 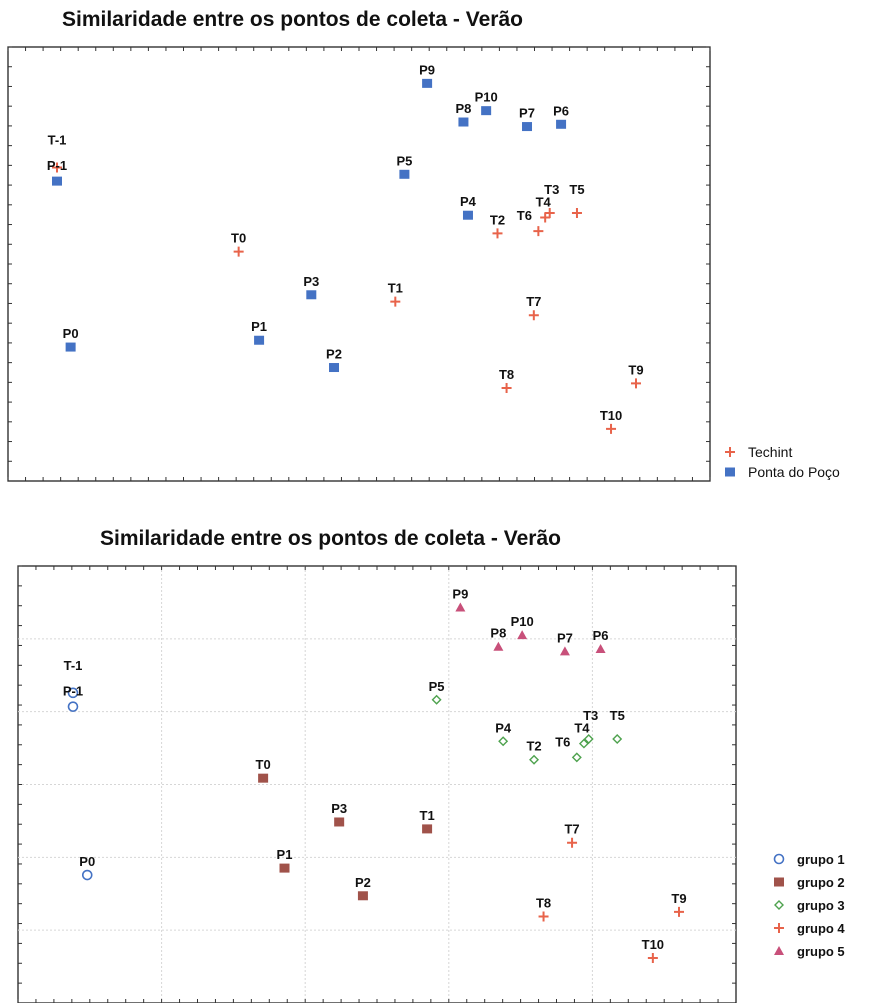 I want to click on chart-2-point-p4, so click(x=503, y=741).